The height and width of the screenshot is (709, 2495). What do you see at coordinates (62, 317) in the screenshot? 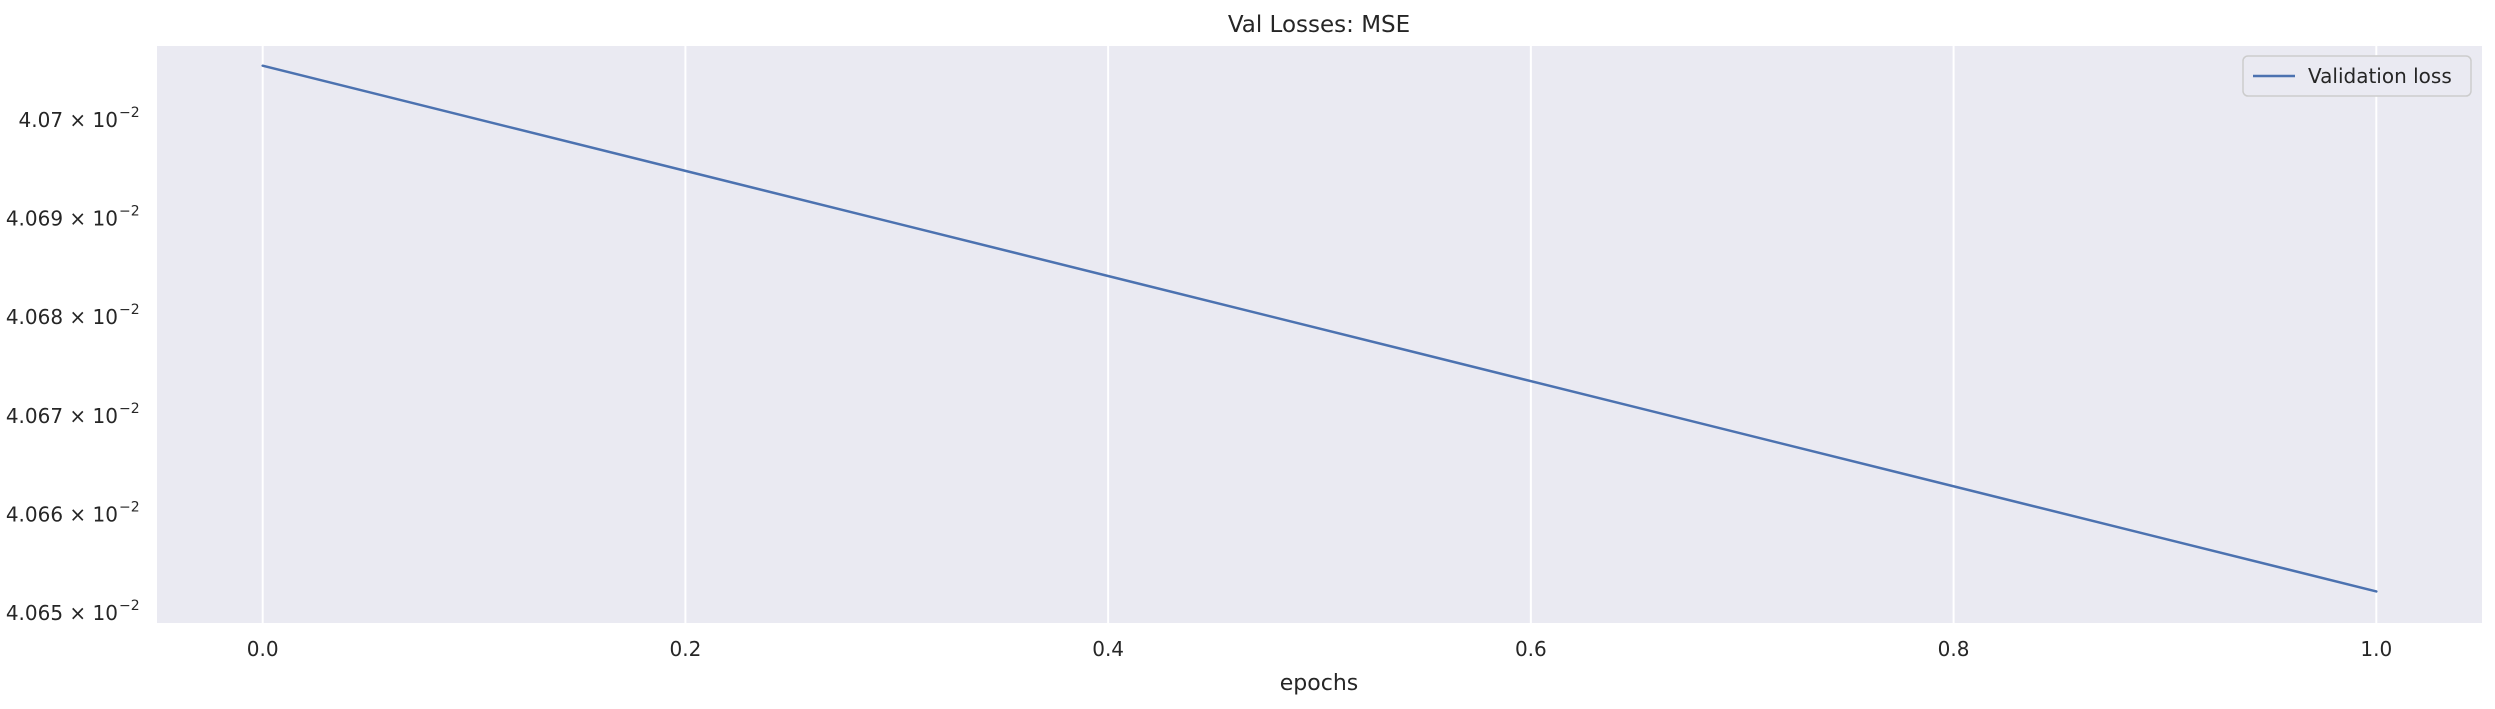
I see `y-tick-label: 4.068 × 10` at bounding box center [62, 317].